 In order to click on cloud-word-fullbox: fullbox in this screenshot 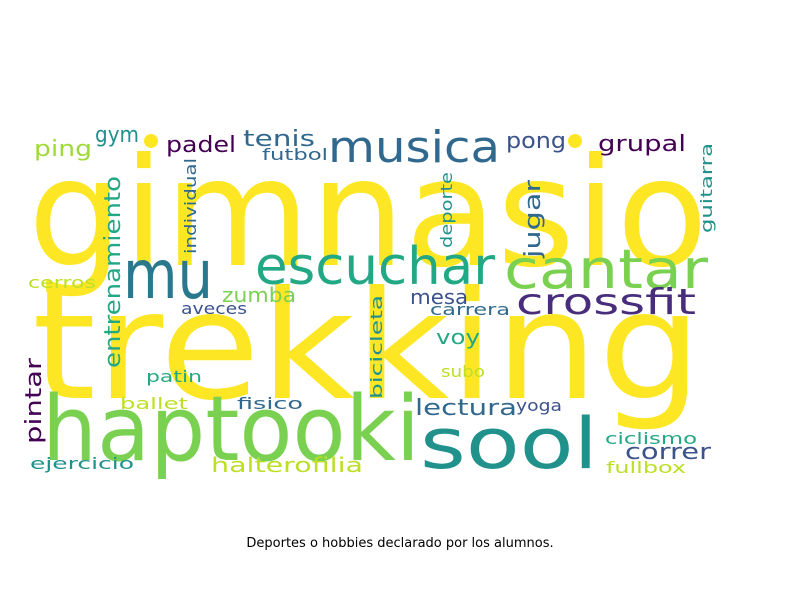, I will do `click(646, 467)`.